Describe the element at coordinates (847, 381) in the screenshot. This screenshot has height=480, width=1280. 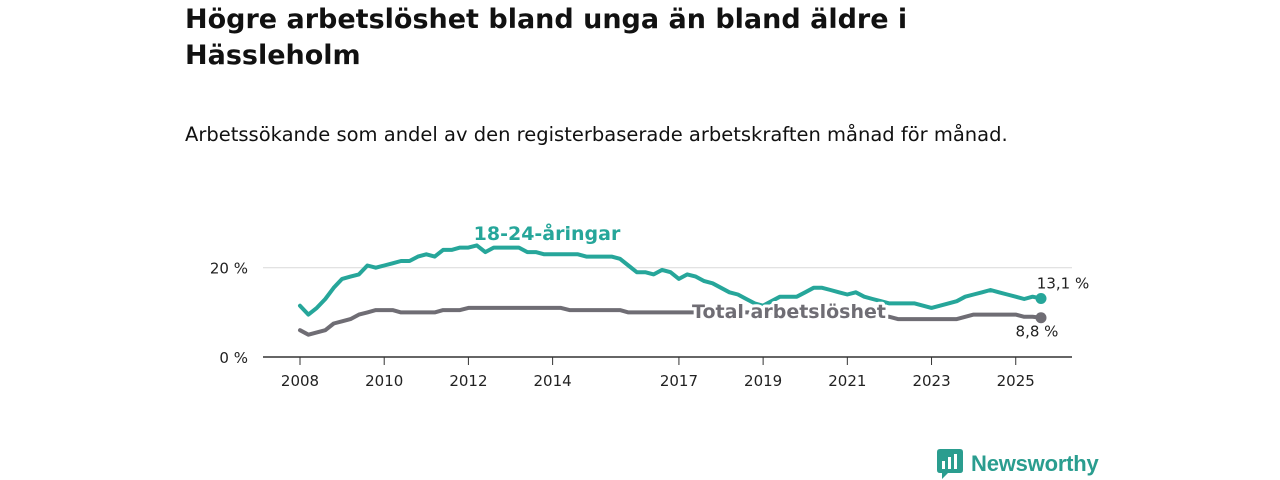
I see `x-tick-label-6: 2021` at that location.